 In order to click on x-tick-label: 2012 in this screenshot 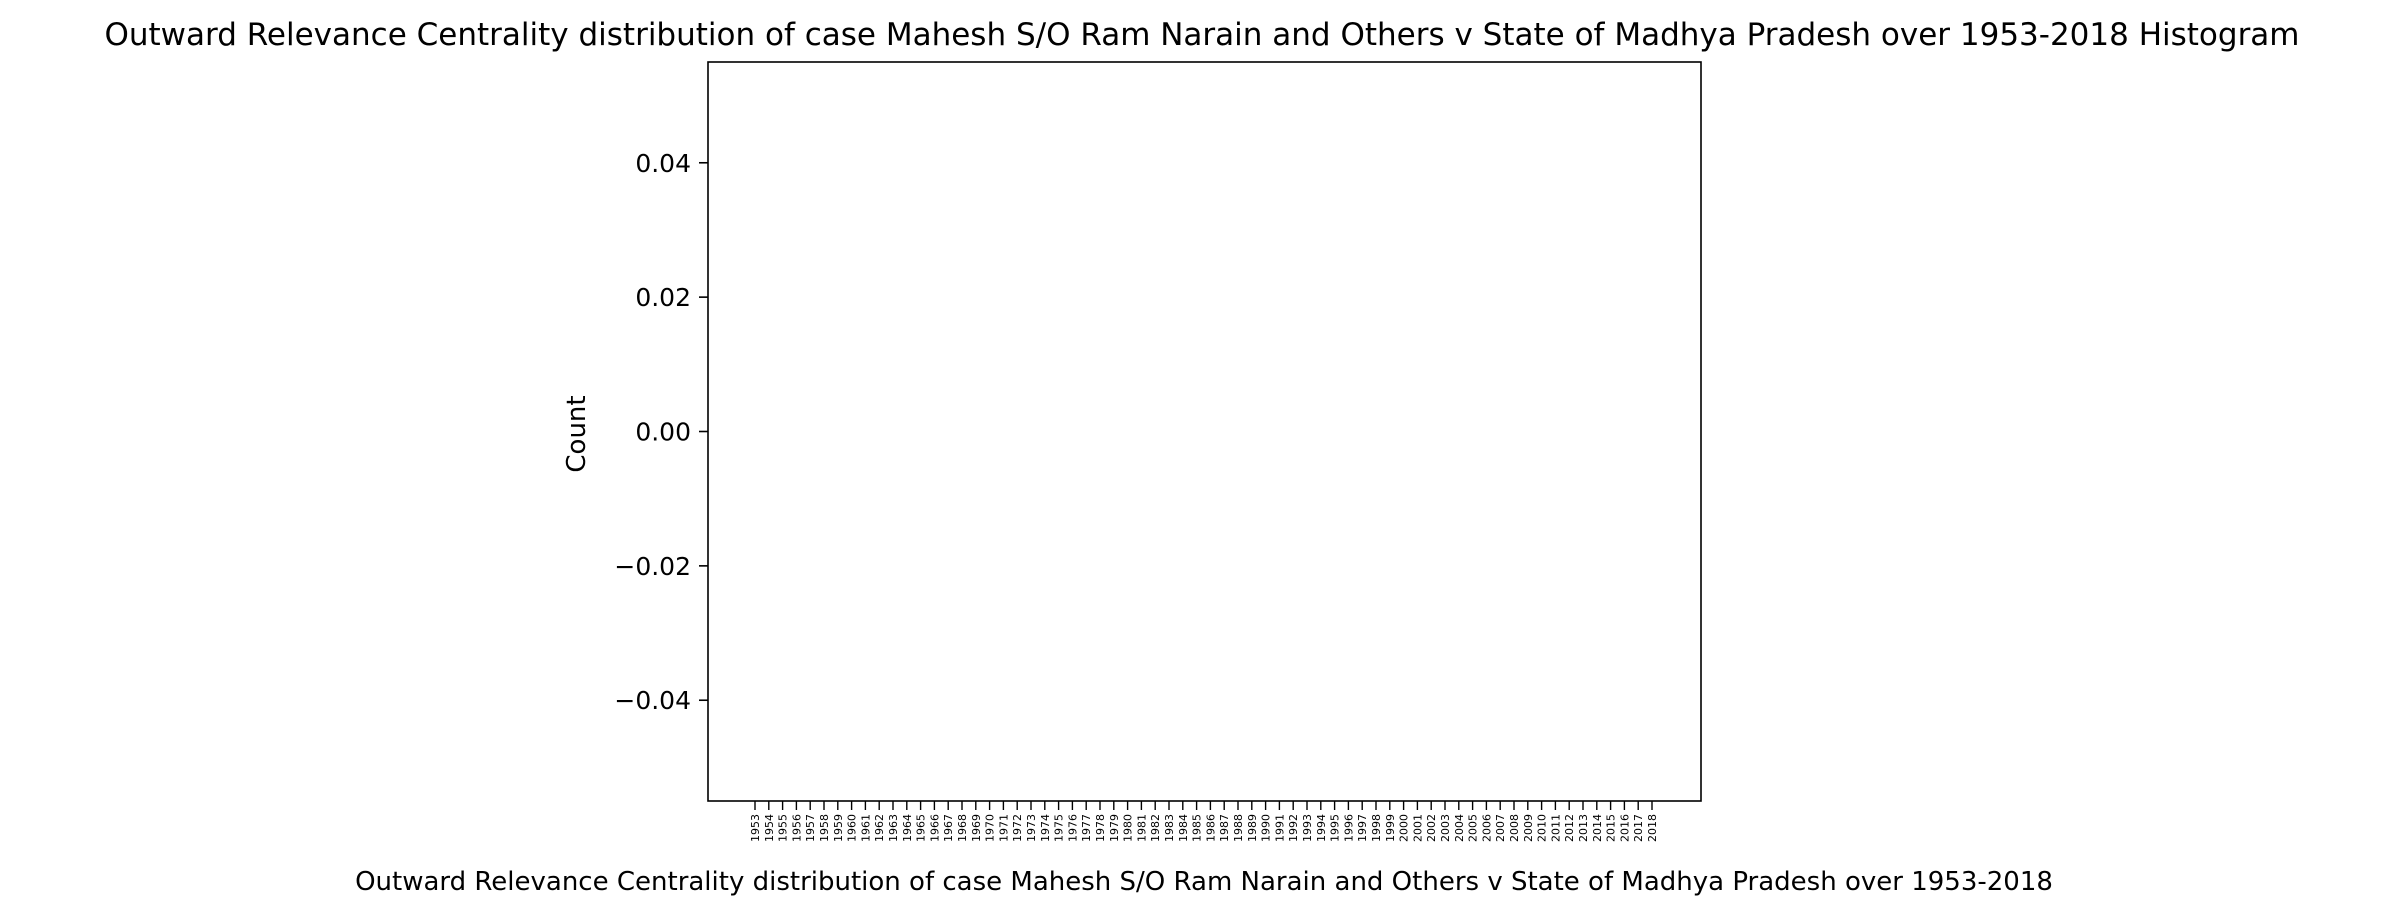, I will do `click(1569, 828)`.